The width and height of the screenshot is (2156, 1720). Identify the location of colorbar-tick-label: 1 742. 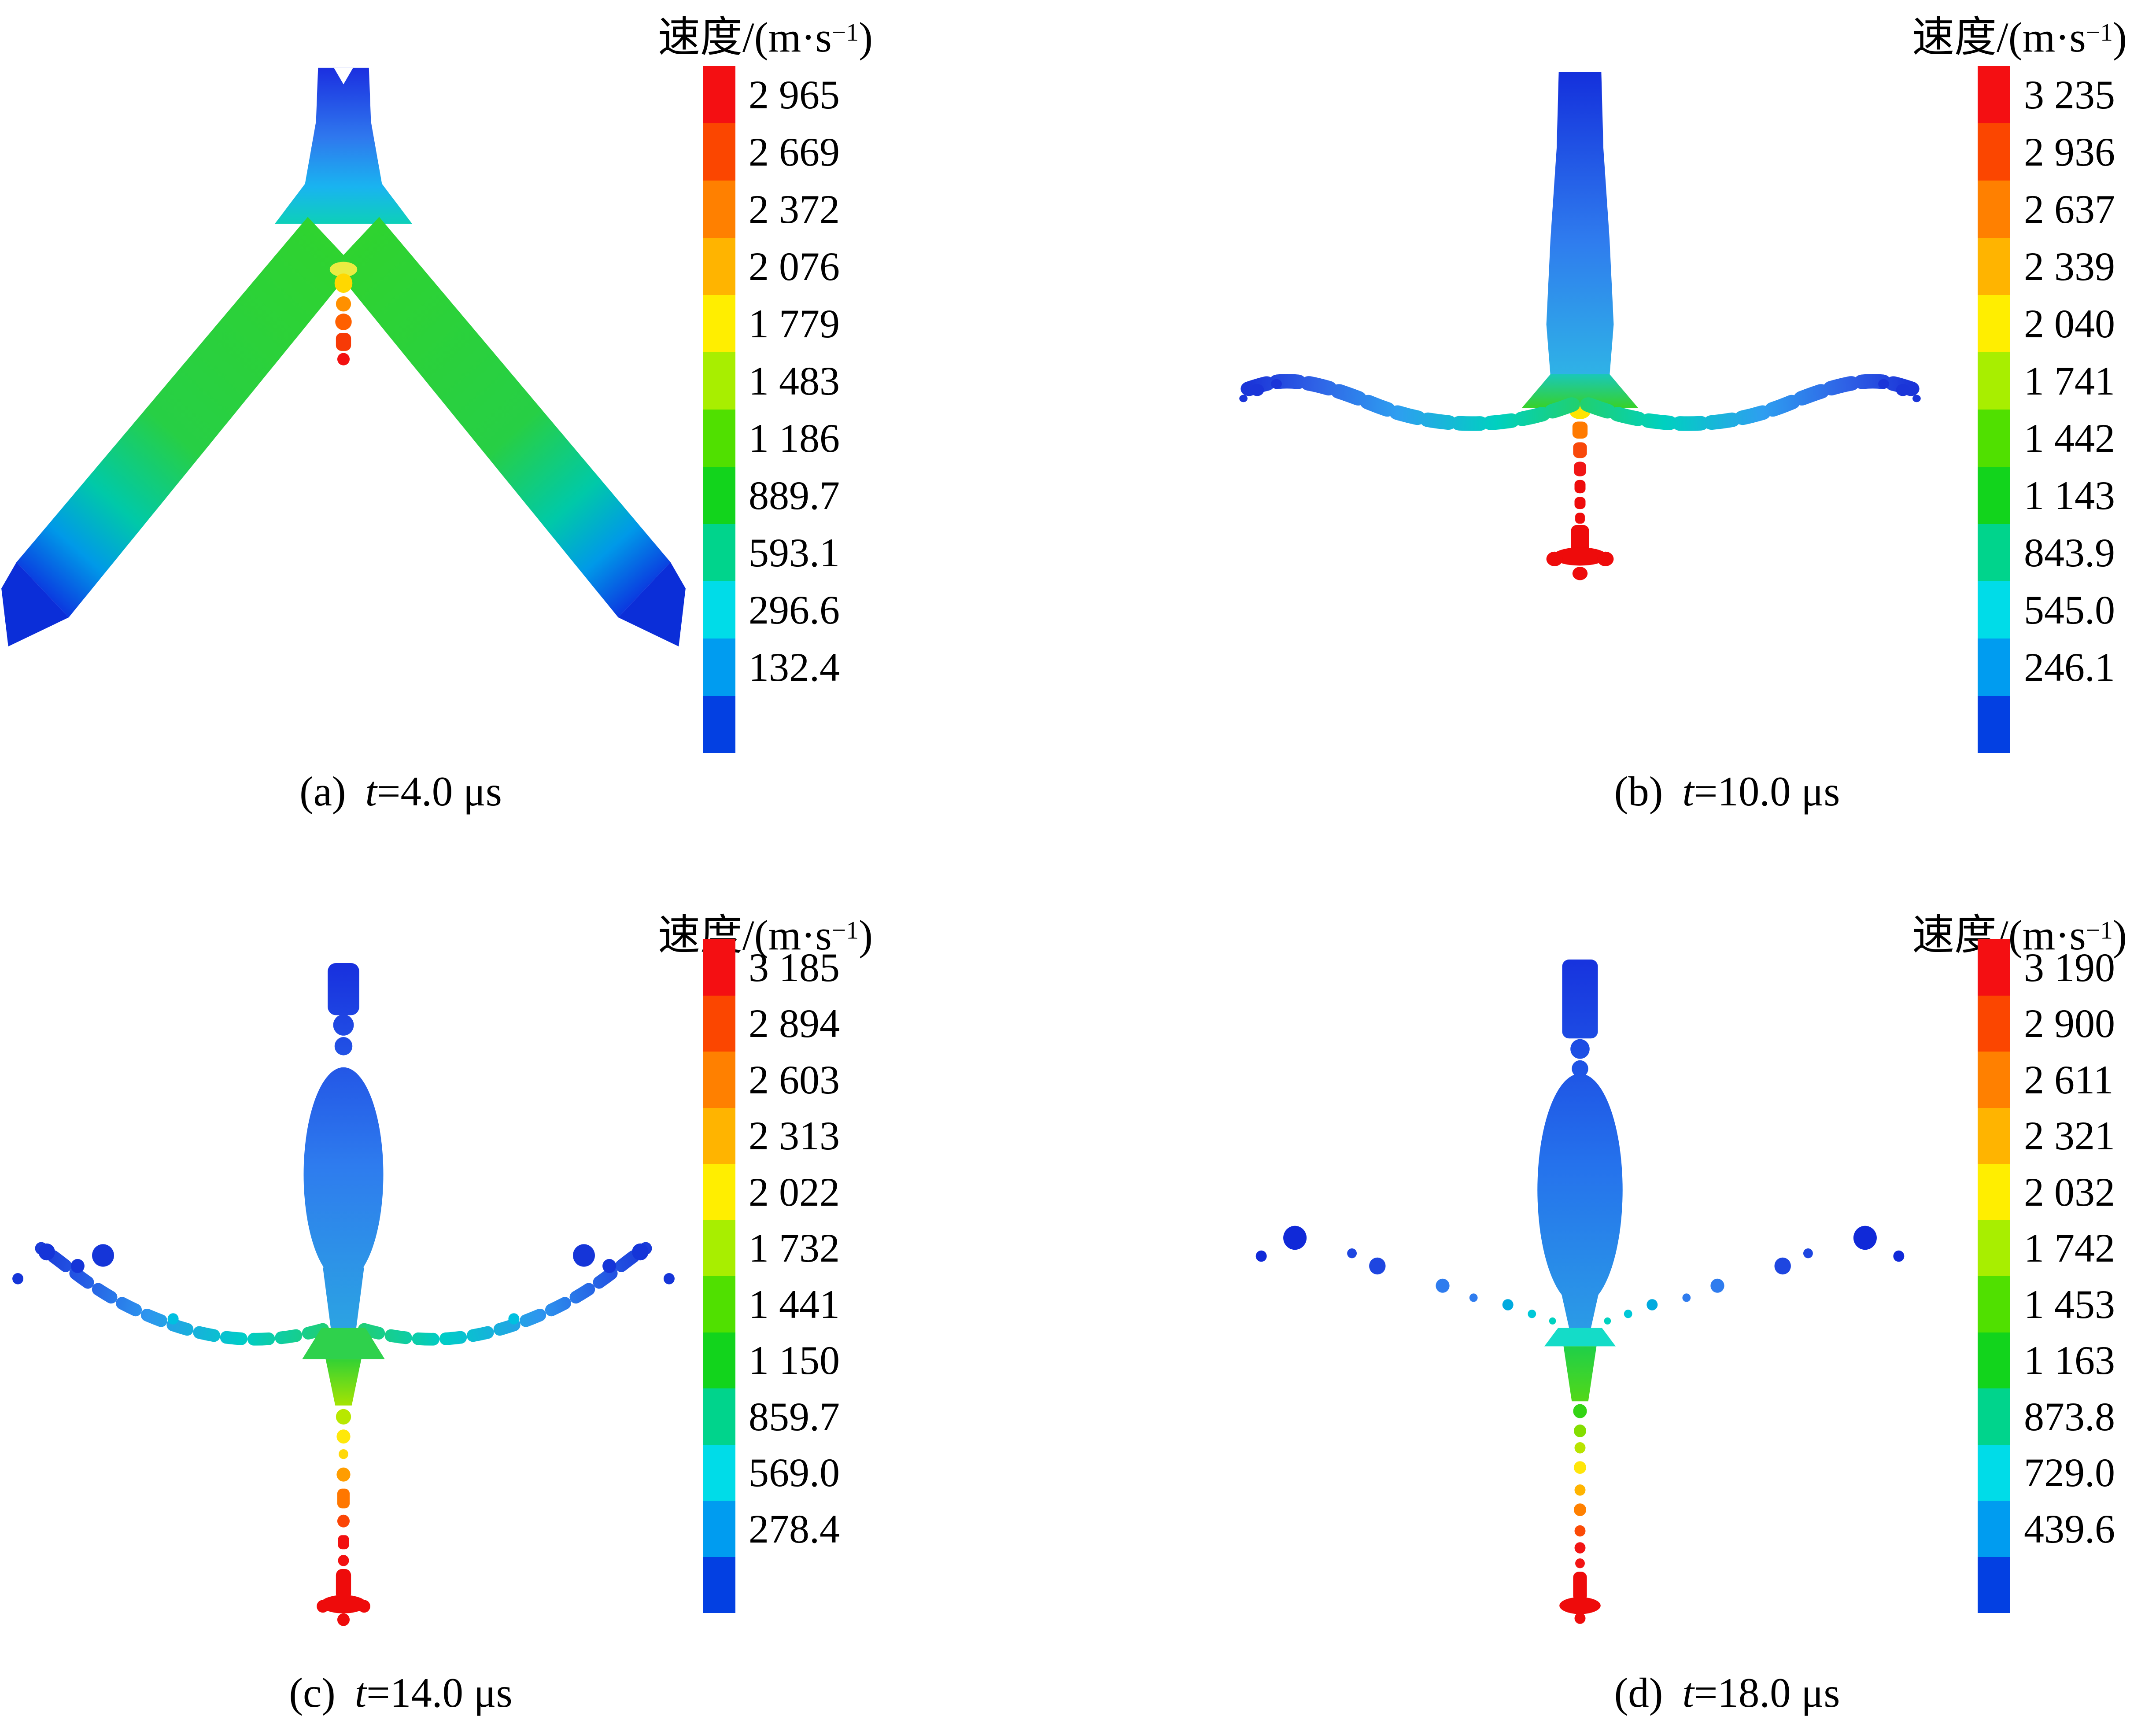
(2069, 1248).